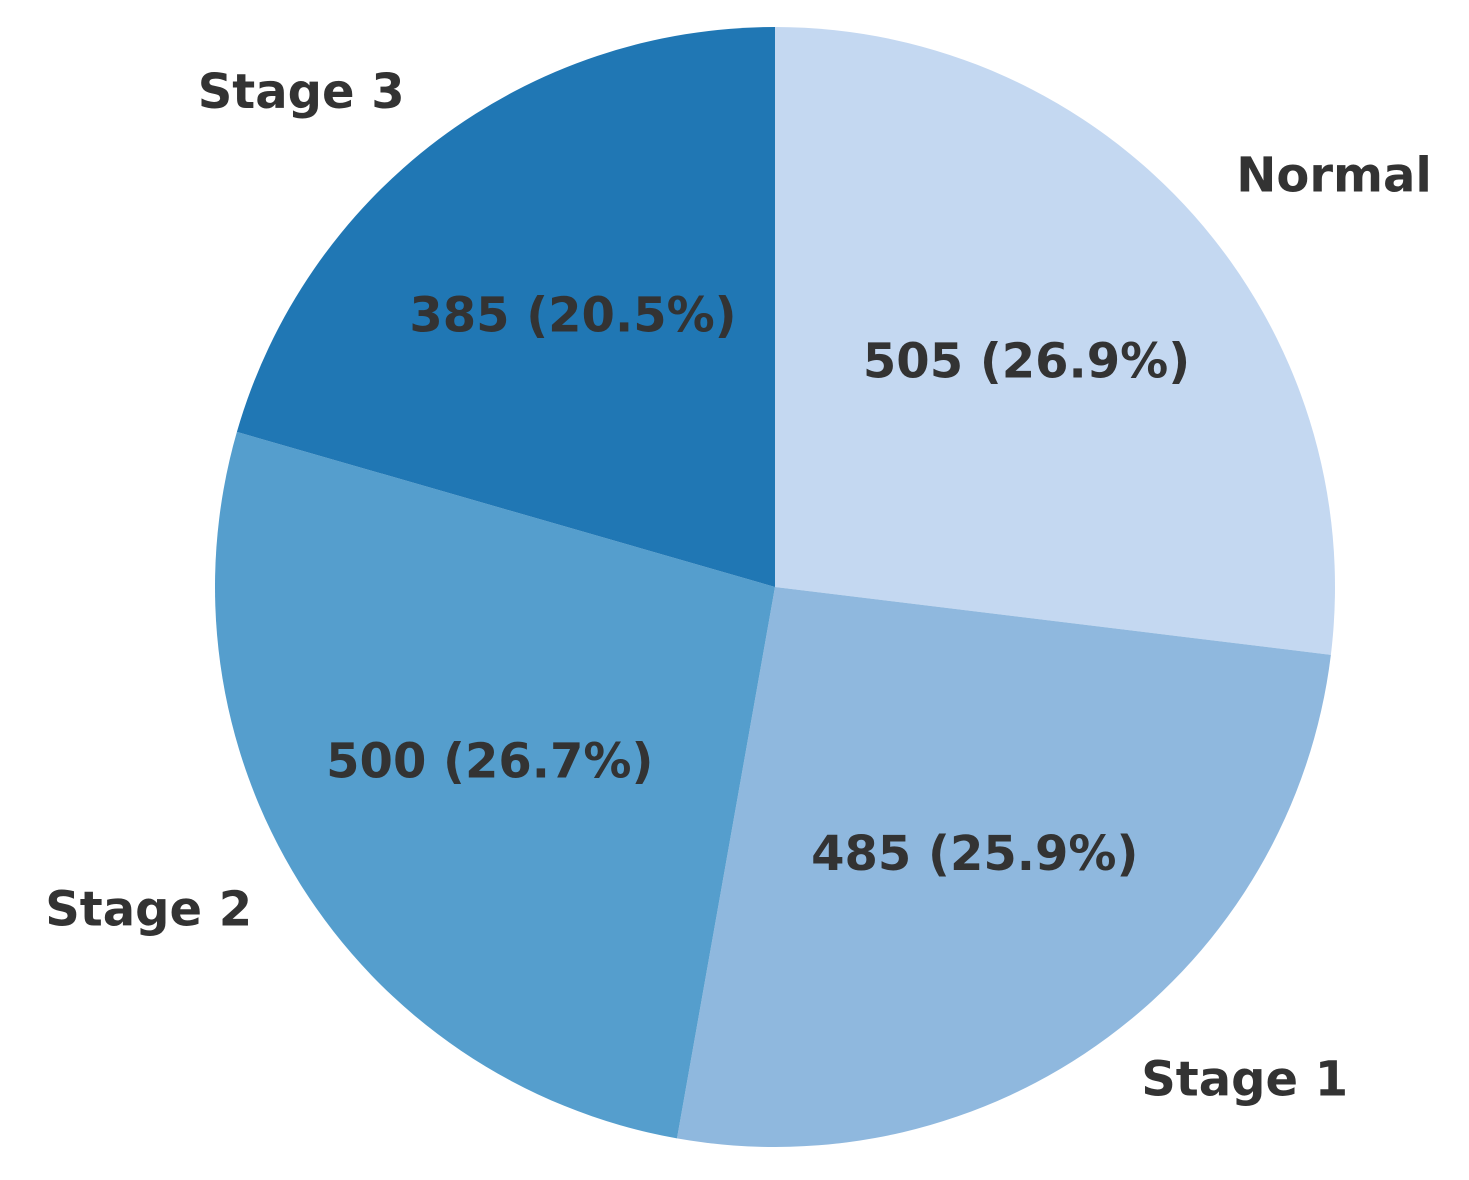 The width and height of the screenshot is (1469, 1180). I want to click on value-label: 505 (26.9%), so click(1026, 361).